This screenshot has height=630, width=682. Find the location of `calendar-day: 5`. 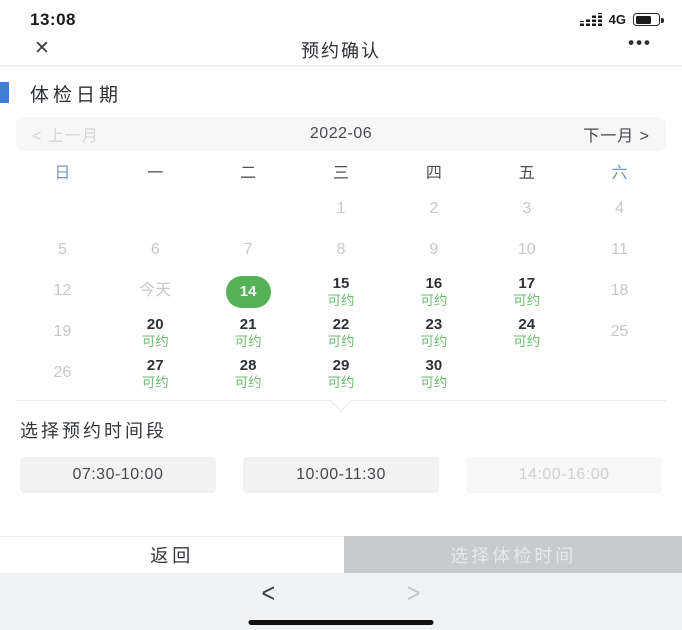

calendar-day: 5 is located at coordinates (62, 250).